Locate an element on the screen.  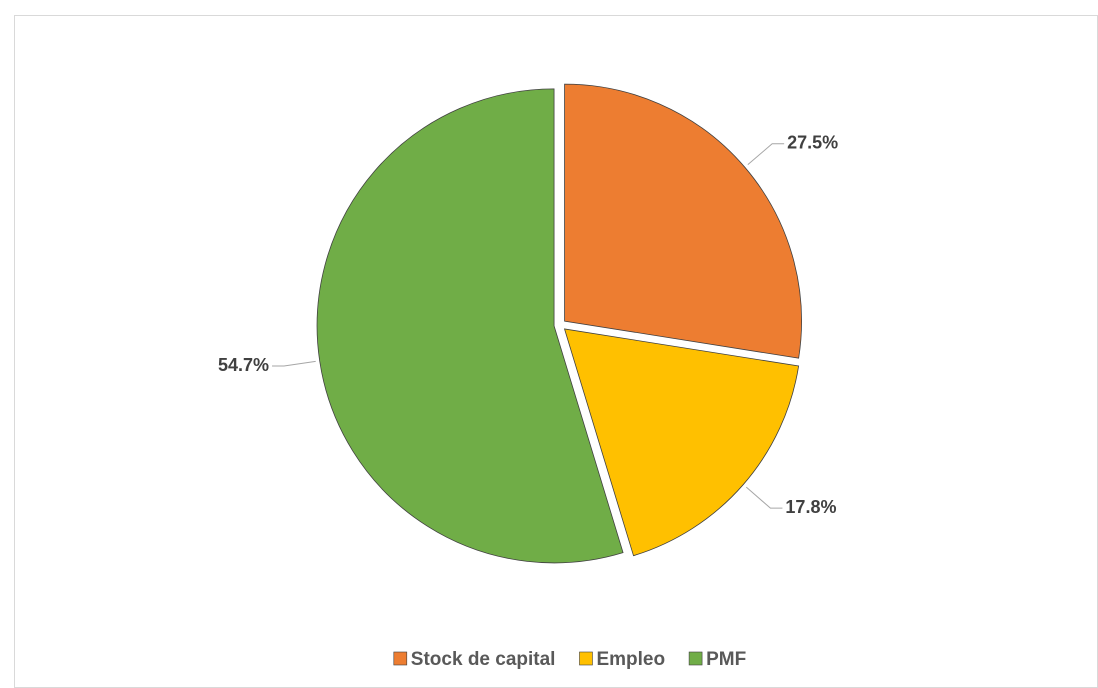
data-label: 17.8% is located at coordinates (810, 507).